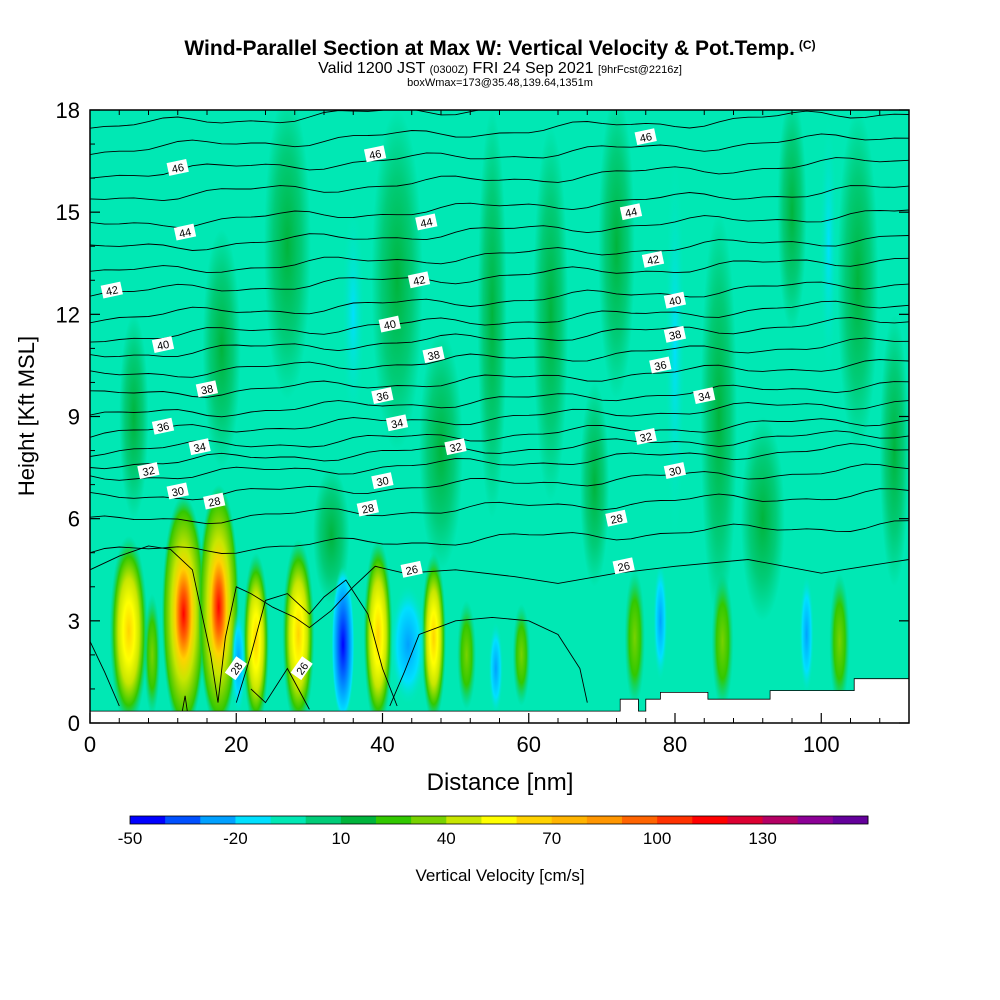 The height and width of the screenshot is (1000, 1000). Describe the element at coordinates (200, 448) in the screenshot. I see `contour-label-text: 34` at that location.